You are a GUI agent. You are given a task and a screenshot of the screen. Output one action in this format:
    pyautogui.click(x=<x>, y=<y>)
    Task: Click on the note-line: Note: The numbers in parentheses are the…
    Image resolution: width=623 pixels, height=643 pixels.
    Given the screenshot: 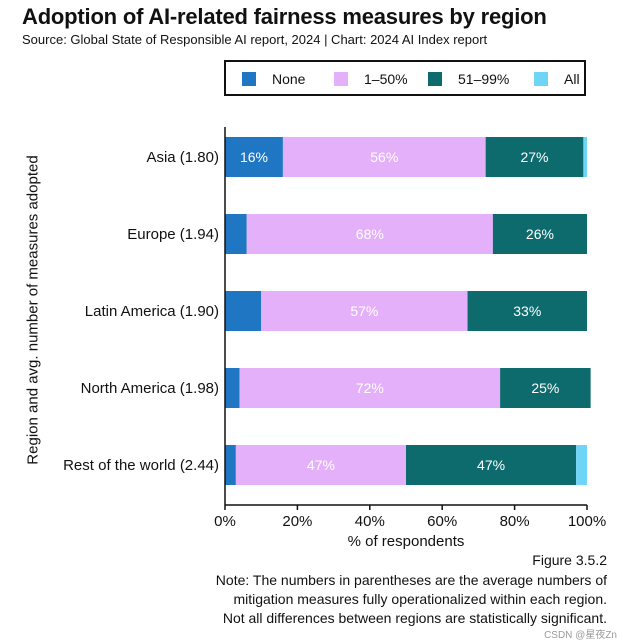 What is the action you would take?
    pyautogui.click(x=411, y=580)
    